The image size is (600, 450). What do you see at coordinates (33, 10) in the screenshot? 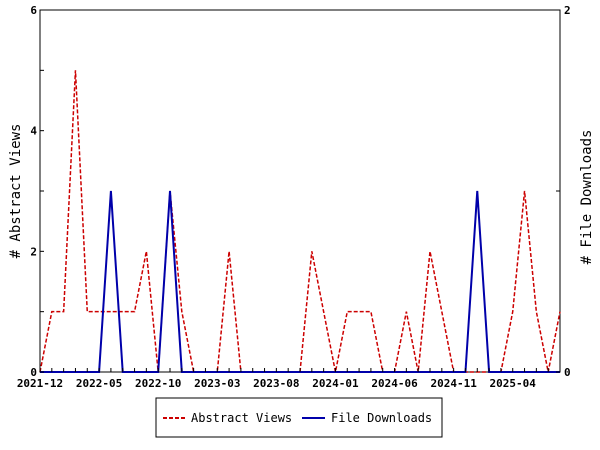
I see `left-y-tick-label: 6` at bounding box center [33, 10].